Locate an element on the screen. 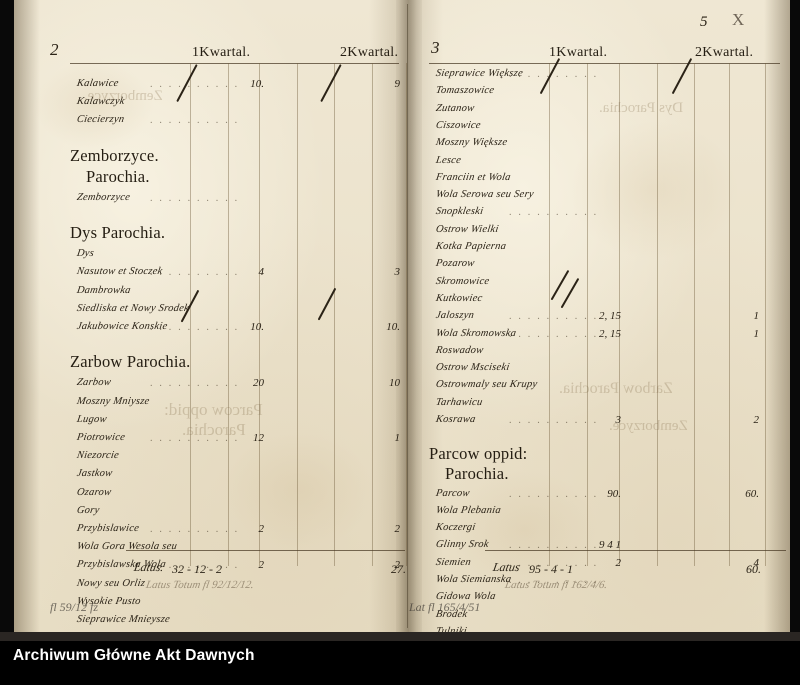  quarter-2-value: 60. is located at coordinates (752, 493).